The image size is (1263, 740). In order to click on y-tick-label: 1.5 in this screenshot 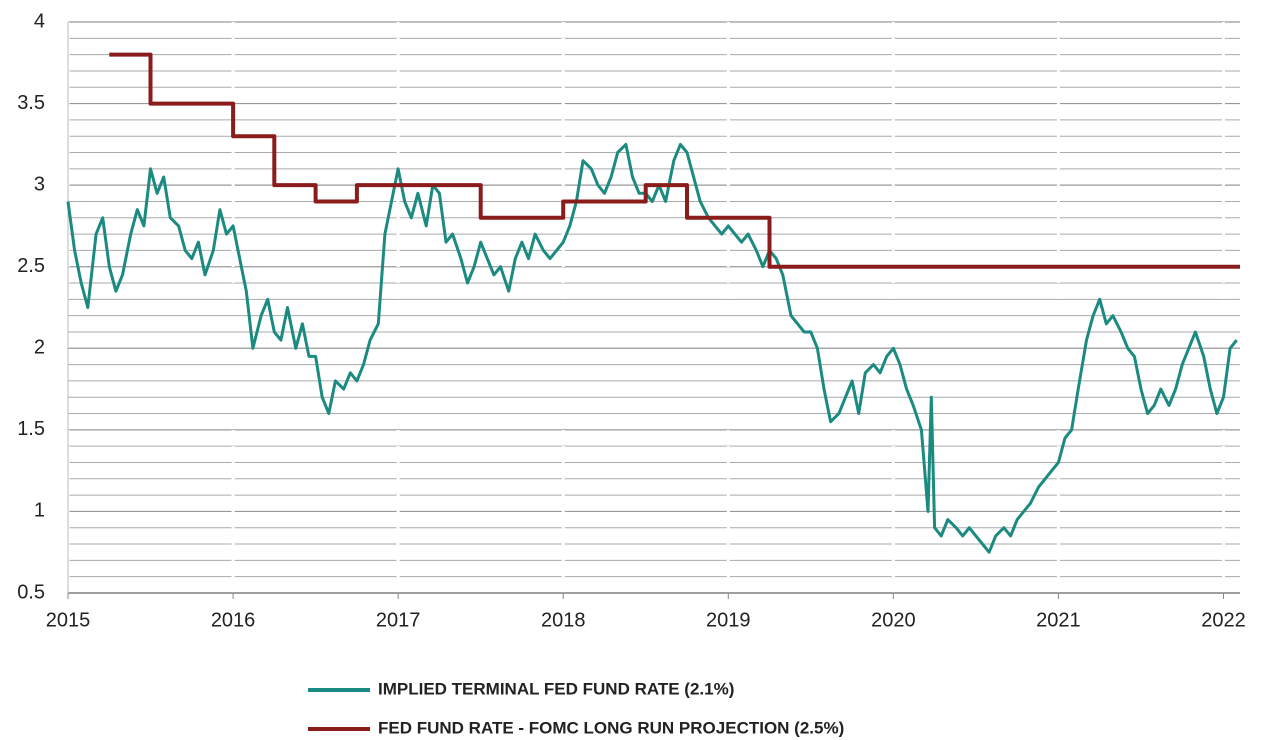, I will do `click(31, 429)`.